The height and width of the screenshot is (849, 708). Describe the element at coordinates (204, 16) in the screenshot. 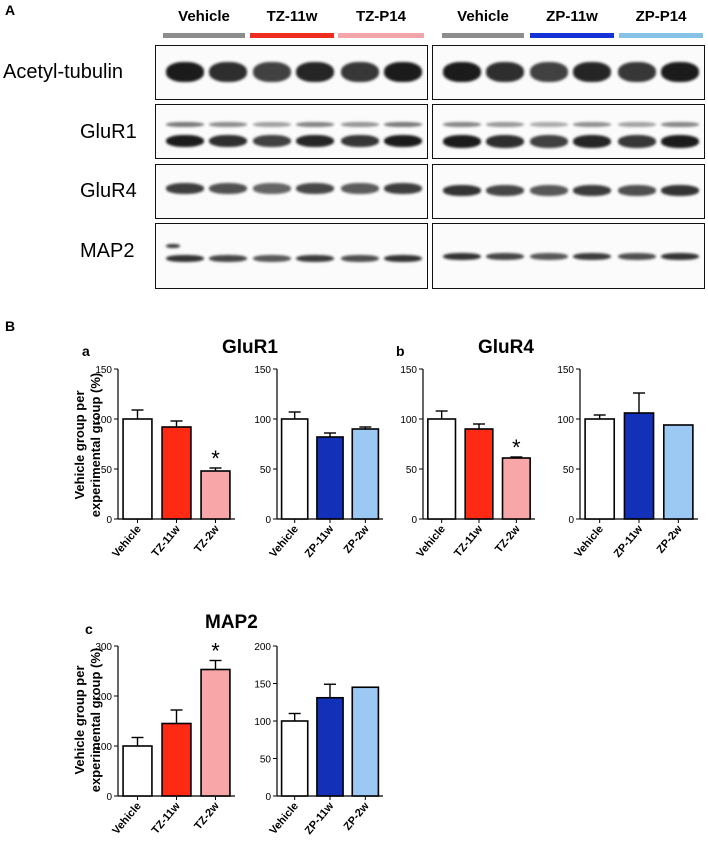

I see `blot-group-label-vehicle-left: Vehicle` at that location.